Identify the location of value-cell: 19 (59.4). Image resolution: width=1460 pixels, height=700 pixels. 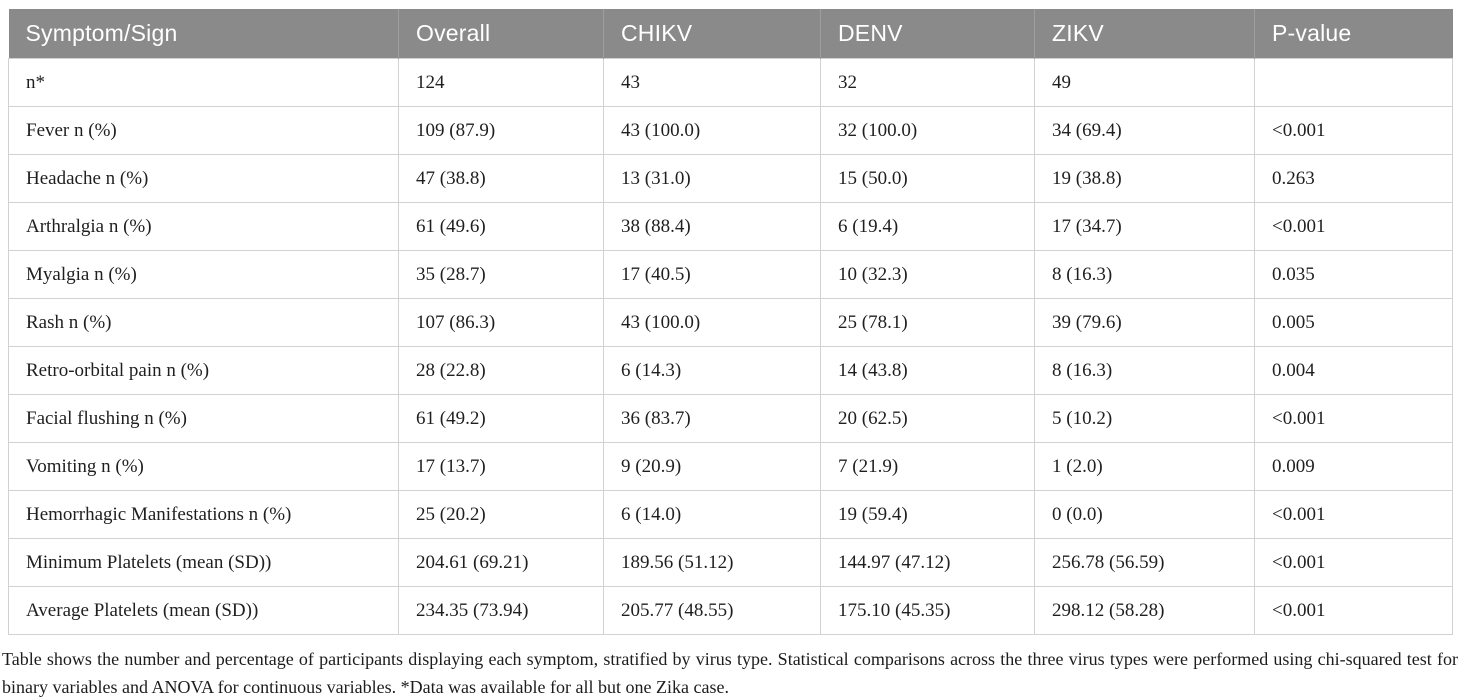
(927, 514).